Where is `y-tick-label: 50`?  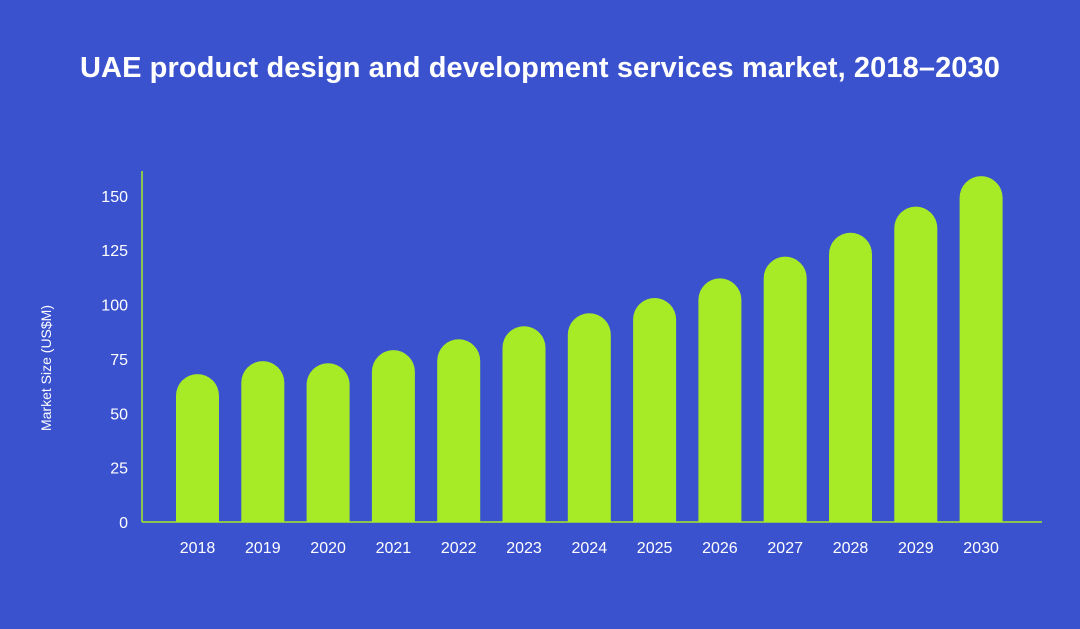
y-tick-label: 50 is located at coordinates (119, 414).